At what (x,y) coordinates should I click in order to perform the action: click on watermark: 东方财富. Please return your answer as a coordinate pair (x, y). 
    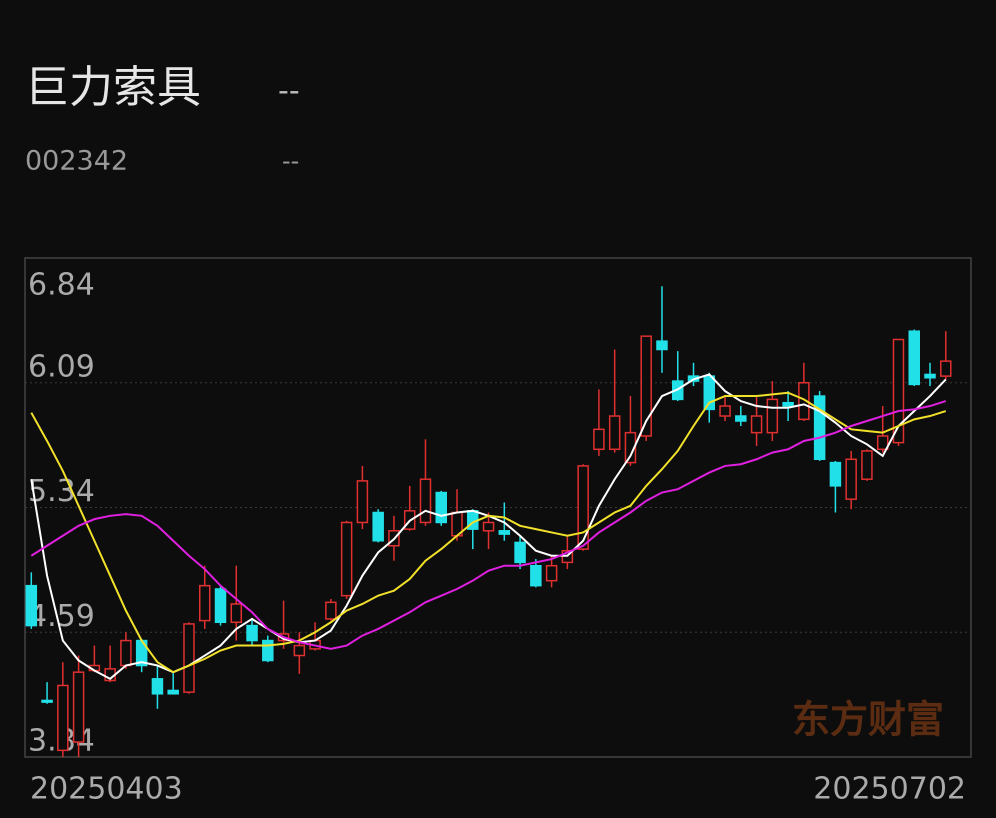
    Looking at the image, I should click on (868, 720).